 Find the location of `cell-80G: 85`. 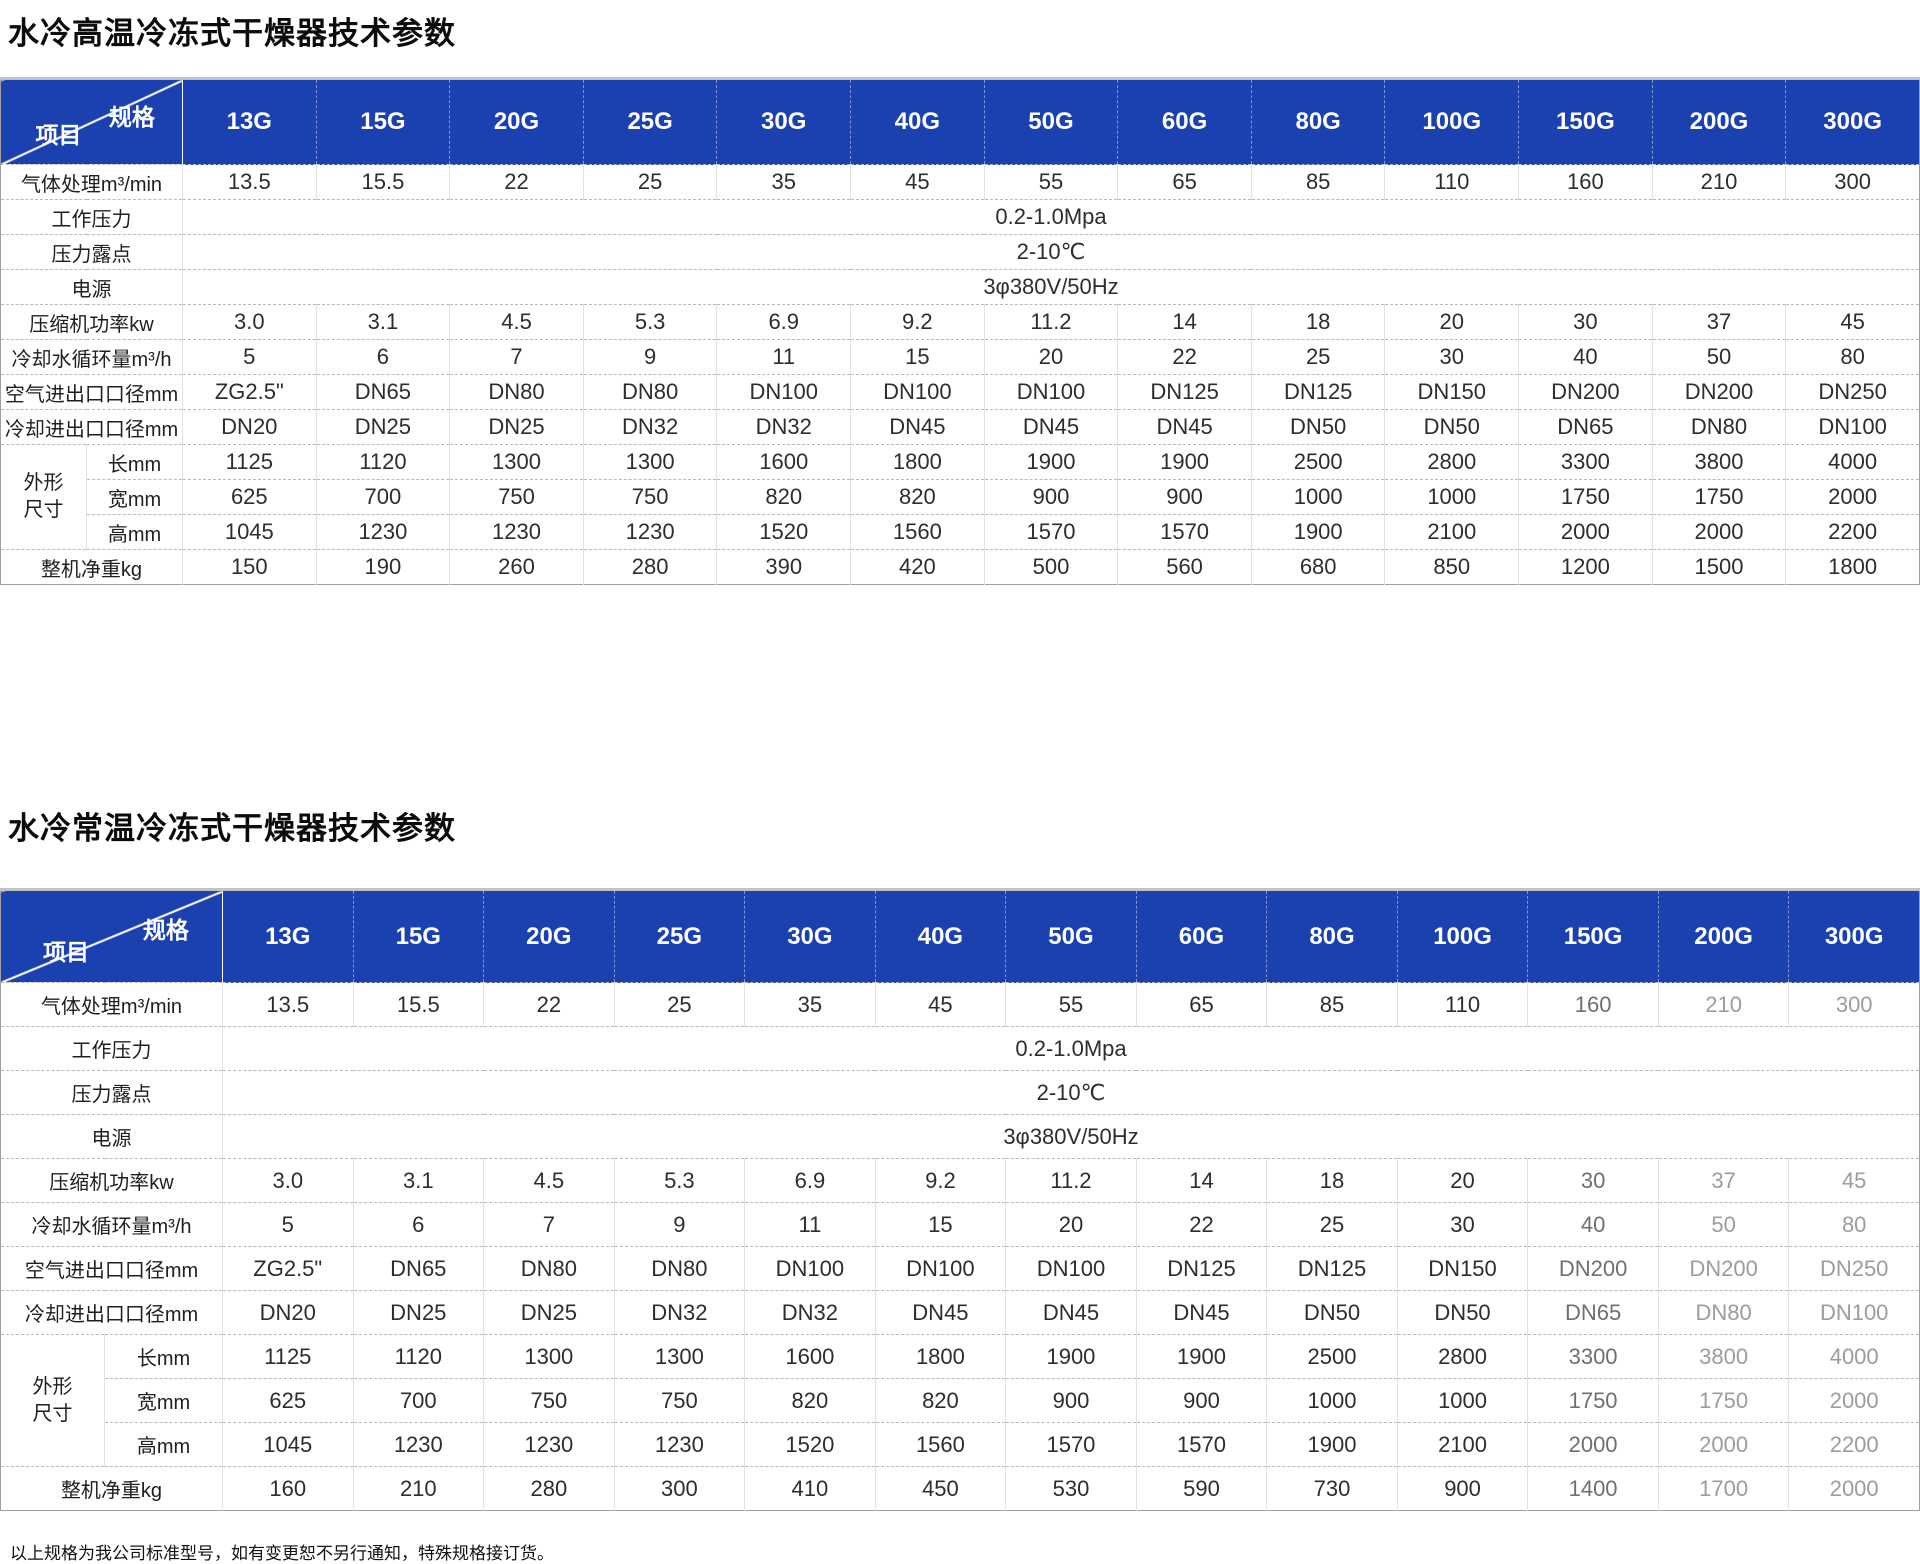

cell-80G: 85 is located at coordinates (1332, 1004).